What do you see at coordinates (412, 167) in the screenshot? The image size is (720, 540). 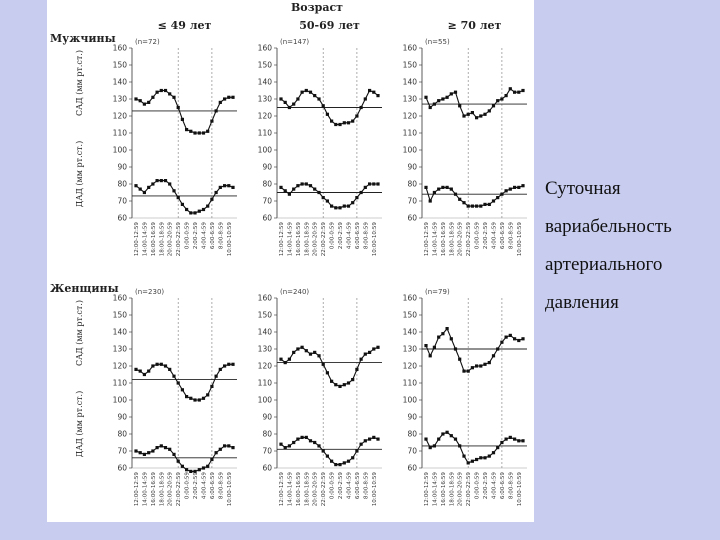 I see `y-tick-label: 90` at bounding box center [412, 167].